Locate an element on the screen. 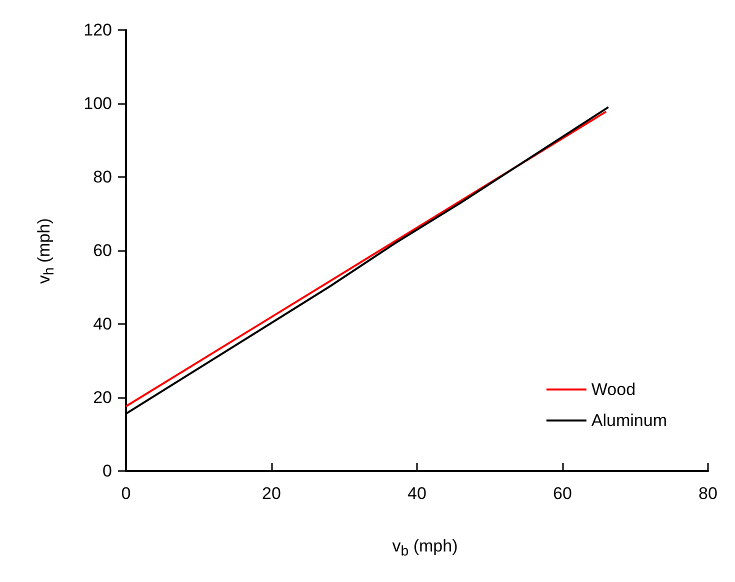 This screenshot has height=582, width=735. y-tick-label: 100 is located at coordinates (98, 103).